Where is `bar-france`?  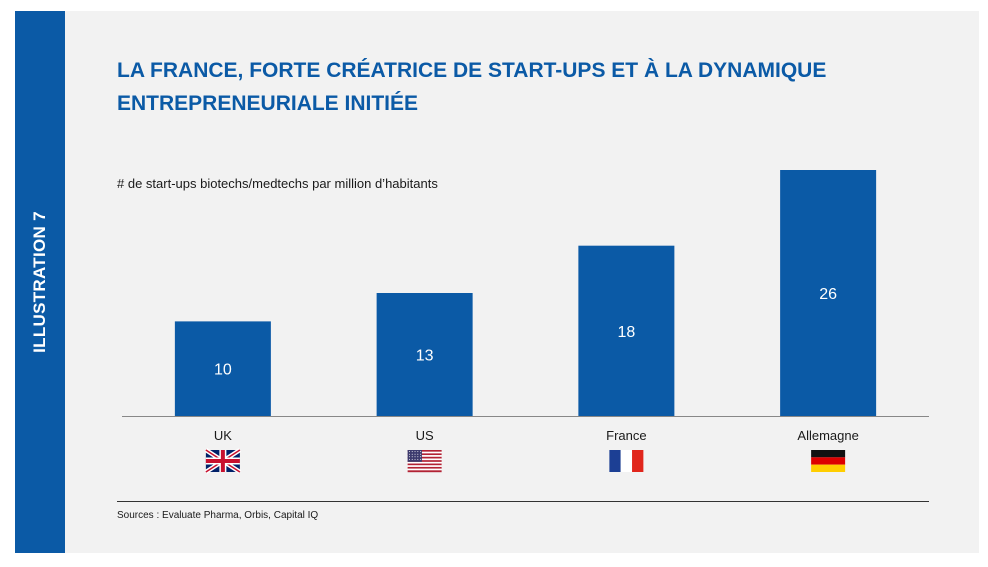
bar-france is located at coordinates (626, 330).